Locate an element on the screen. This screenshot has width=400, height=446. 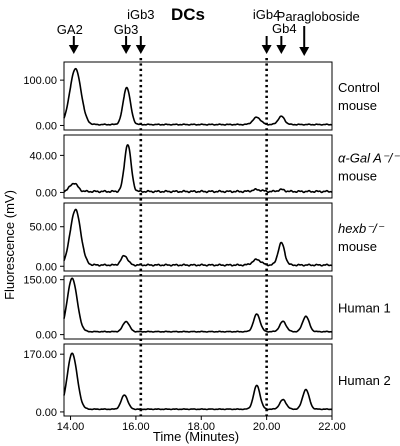
y-tick-label: 100.00 is located at coordinates (40, 81).